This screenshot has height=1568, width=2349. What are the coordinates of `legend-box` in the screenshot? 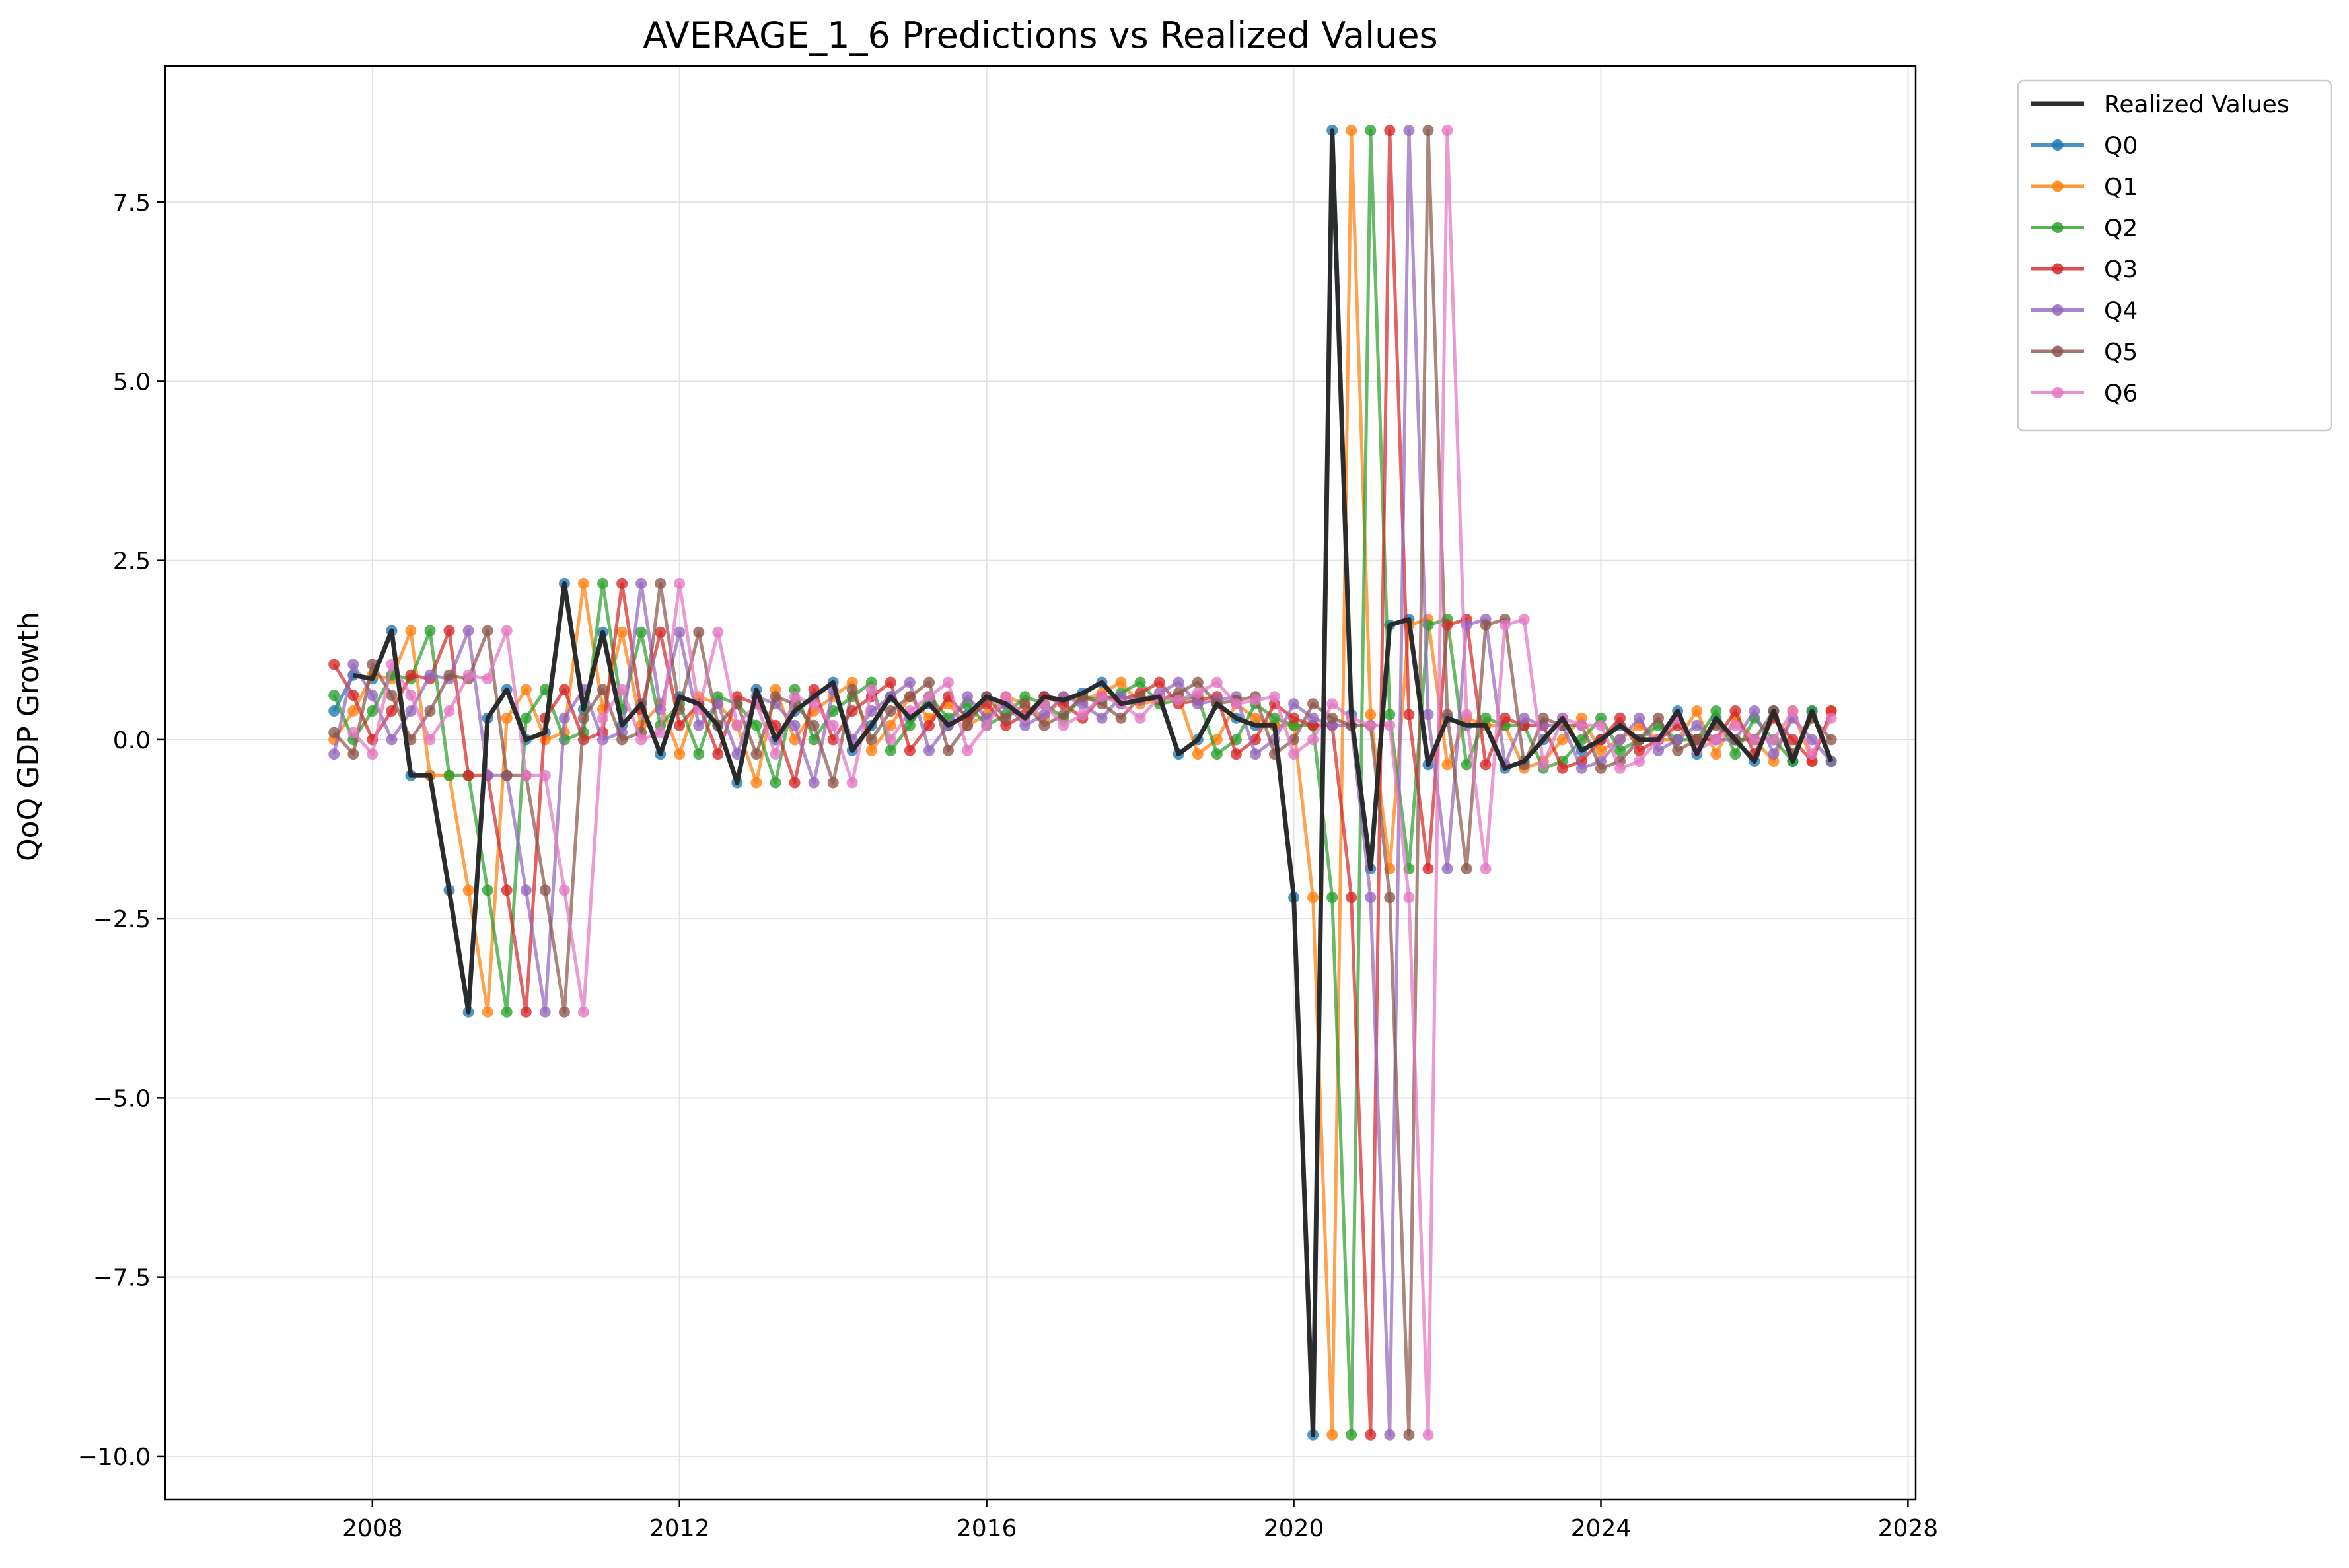 It's located at (2174, 255).